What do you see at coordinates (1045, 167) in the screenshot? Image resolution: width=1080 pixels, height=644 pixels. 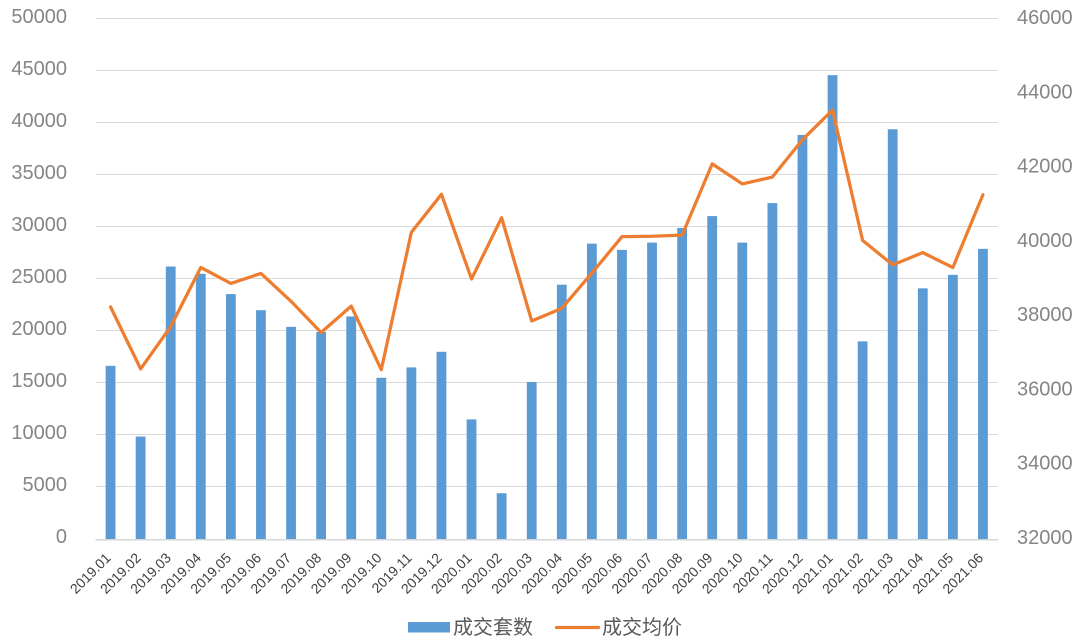 I see `svg-text: 42000` at bounding box center [1045, 167].